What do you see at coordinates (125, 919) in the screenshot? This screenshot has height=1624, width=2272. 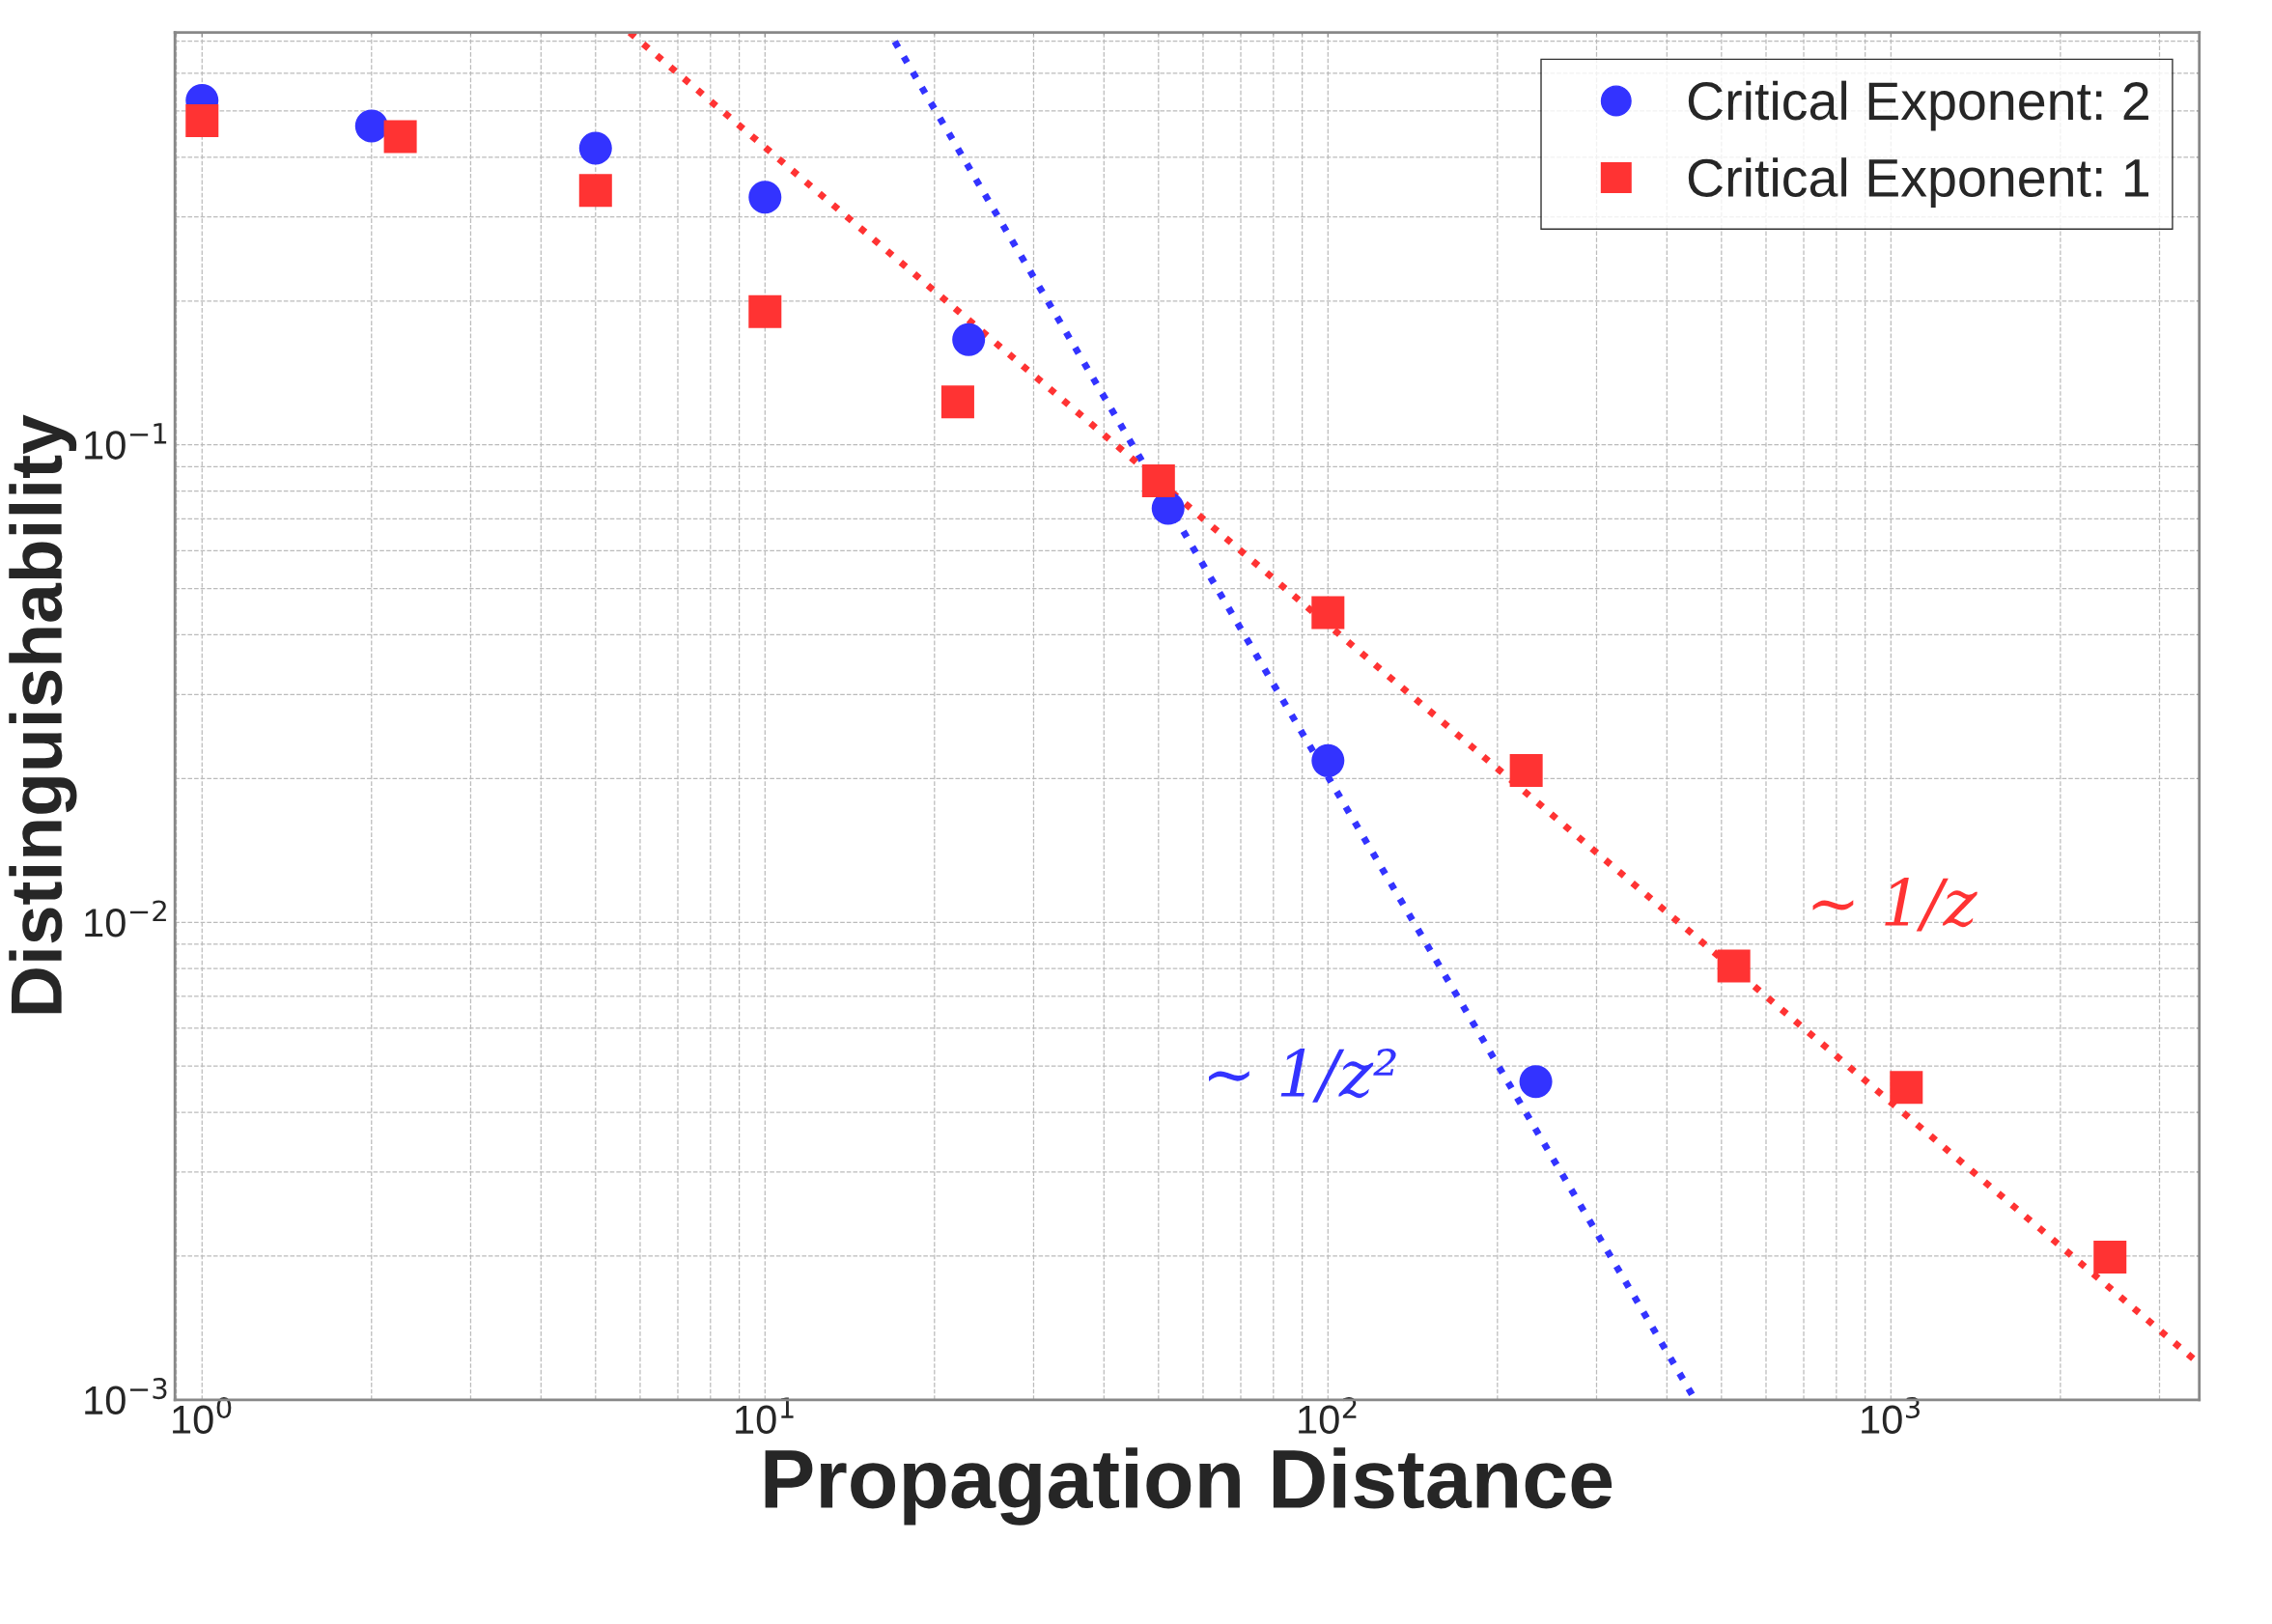 I see `y-tick-label: 10$^{−2}$` at bounding box center [125, 919].